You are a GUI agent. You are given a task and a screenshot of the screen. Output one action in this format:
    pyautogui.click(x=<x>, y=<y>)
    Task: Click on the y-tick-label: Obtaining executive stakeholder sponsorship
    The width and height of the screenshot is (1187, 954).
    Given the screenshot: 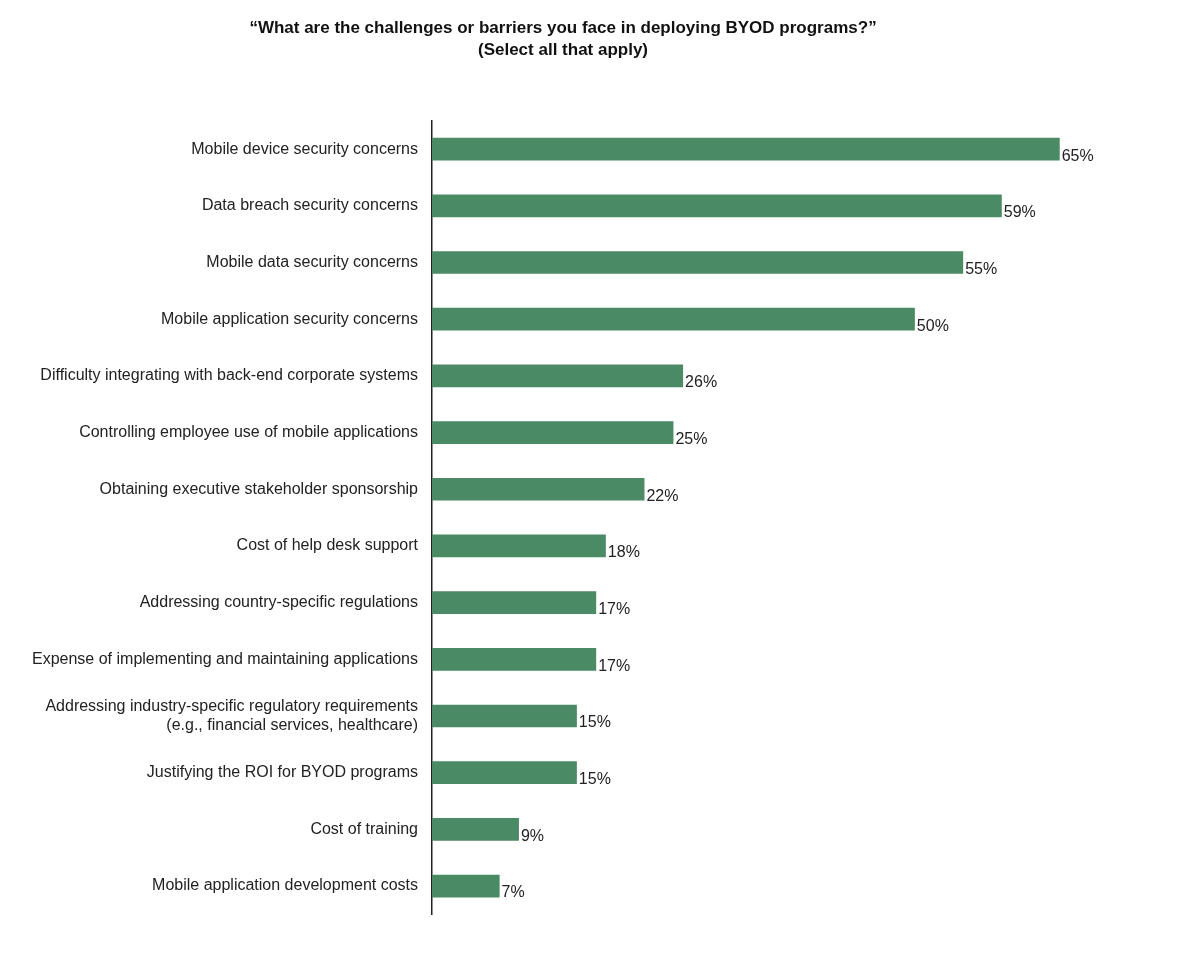 What is the action you would take?
    pyautogui.click(x=259, y=488)
    